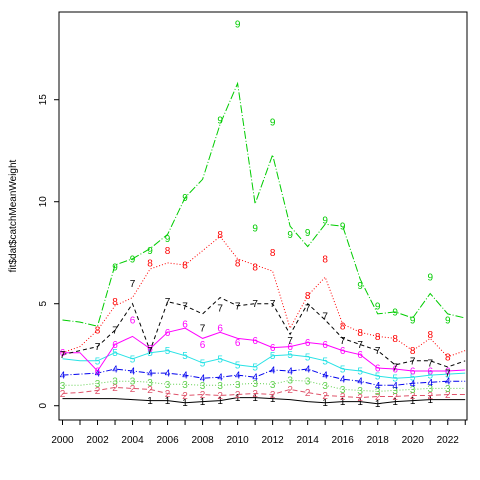  Describe the element at coordinates (167, 440) in the screenshot. I see `x-tick-label: 2006` at that location.